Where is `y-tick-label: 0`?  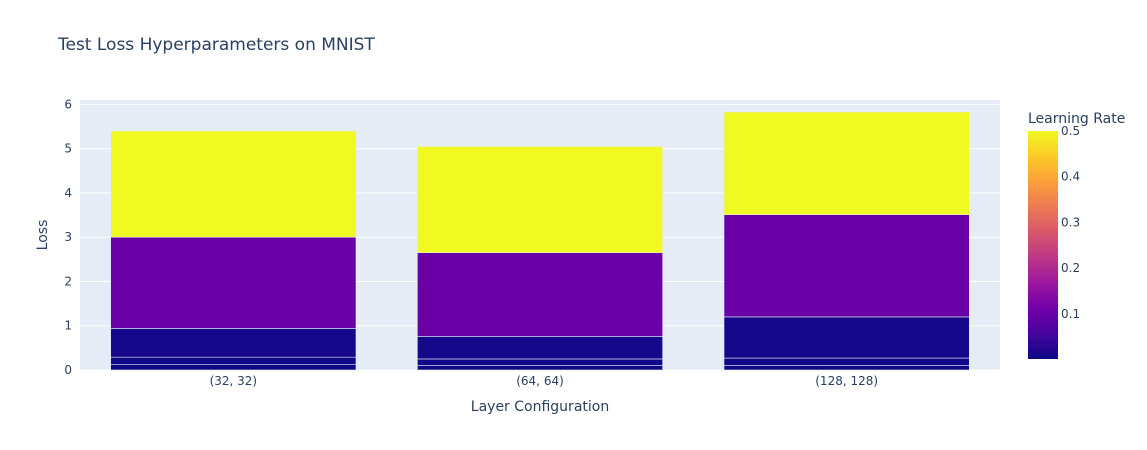
y-tick-label: 0 is located at coordinates (68, 370).